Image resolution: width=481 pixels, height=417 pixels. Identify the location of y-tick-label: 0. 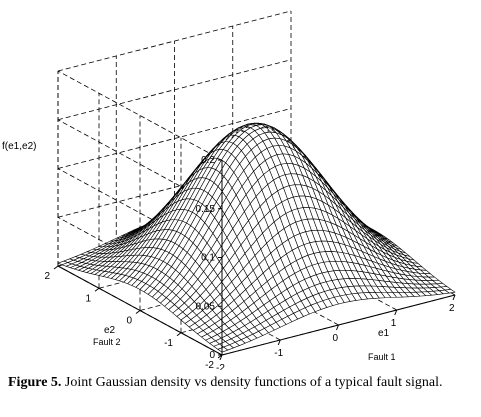
(129, 321).